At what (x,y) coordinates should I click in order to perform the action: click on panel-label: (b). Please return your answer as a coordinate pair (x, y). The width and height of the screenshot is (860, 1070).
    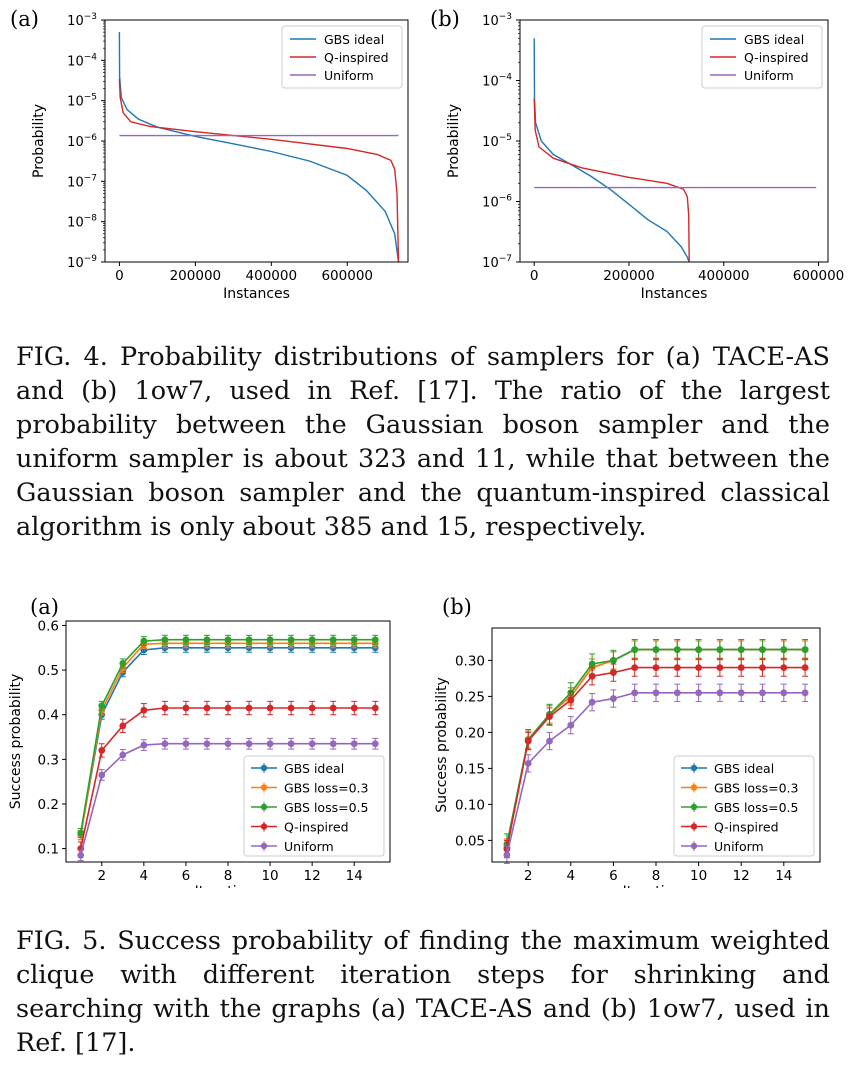
    Looking at the image, I should click on (445, 19).